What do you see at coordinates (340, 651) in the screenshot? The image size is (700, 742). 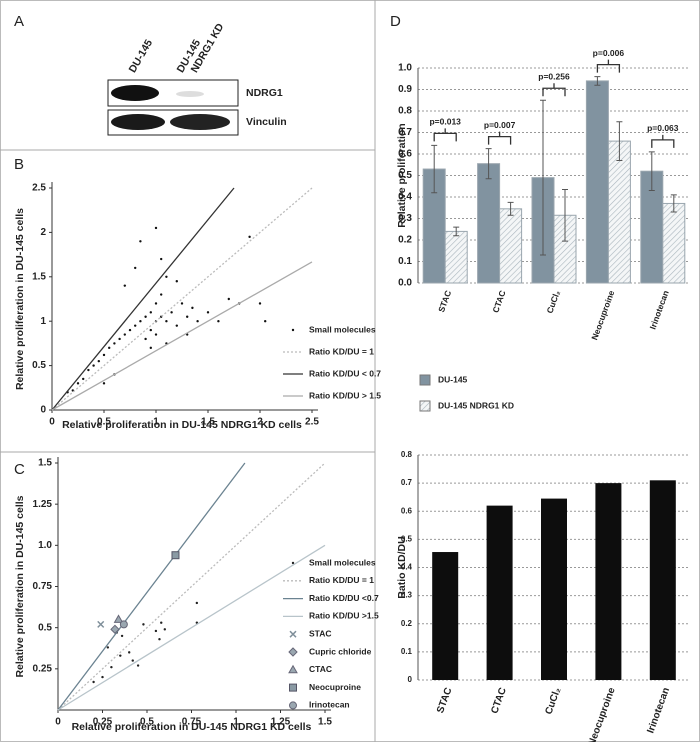 I see `legend-label: Cupric chloride` at bounding box center [340, 651].